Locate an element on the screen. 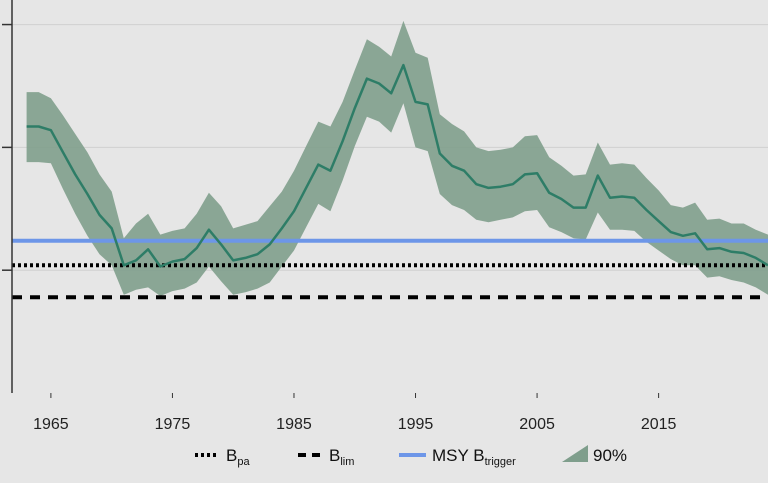 The height and width of the screenshot is (483, 768). x-tick-label-1975: 1975 is located at coordinates (173, 424).